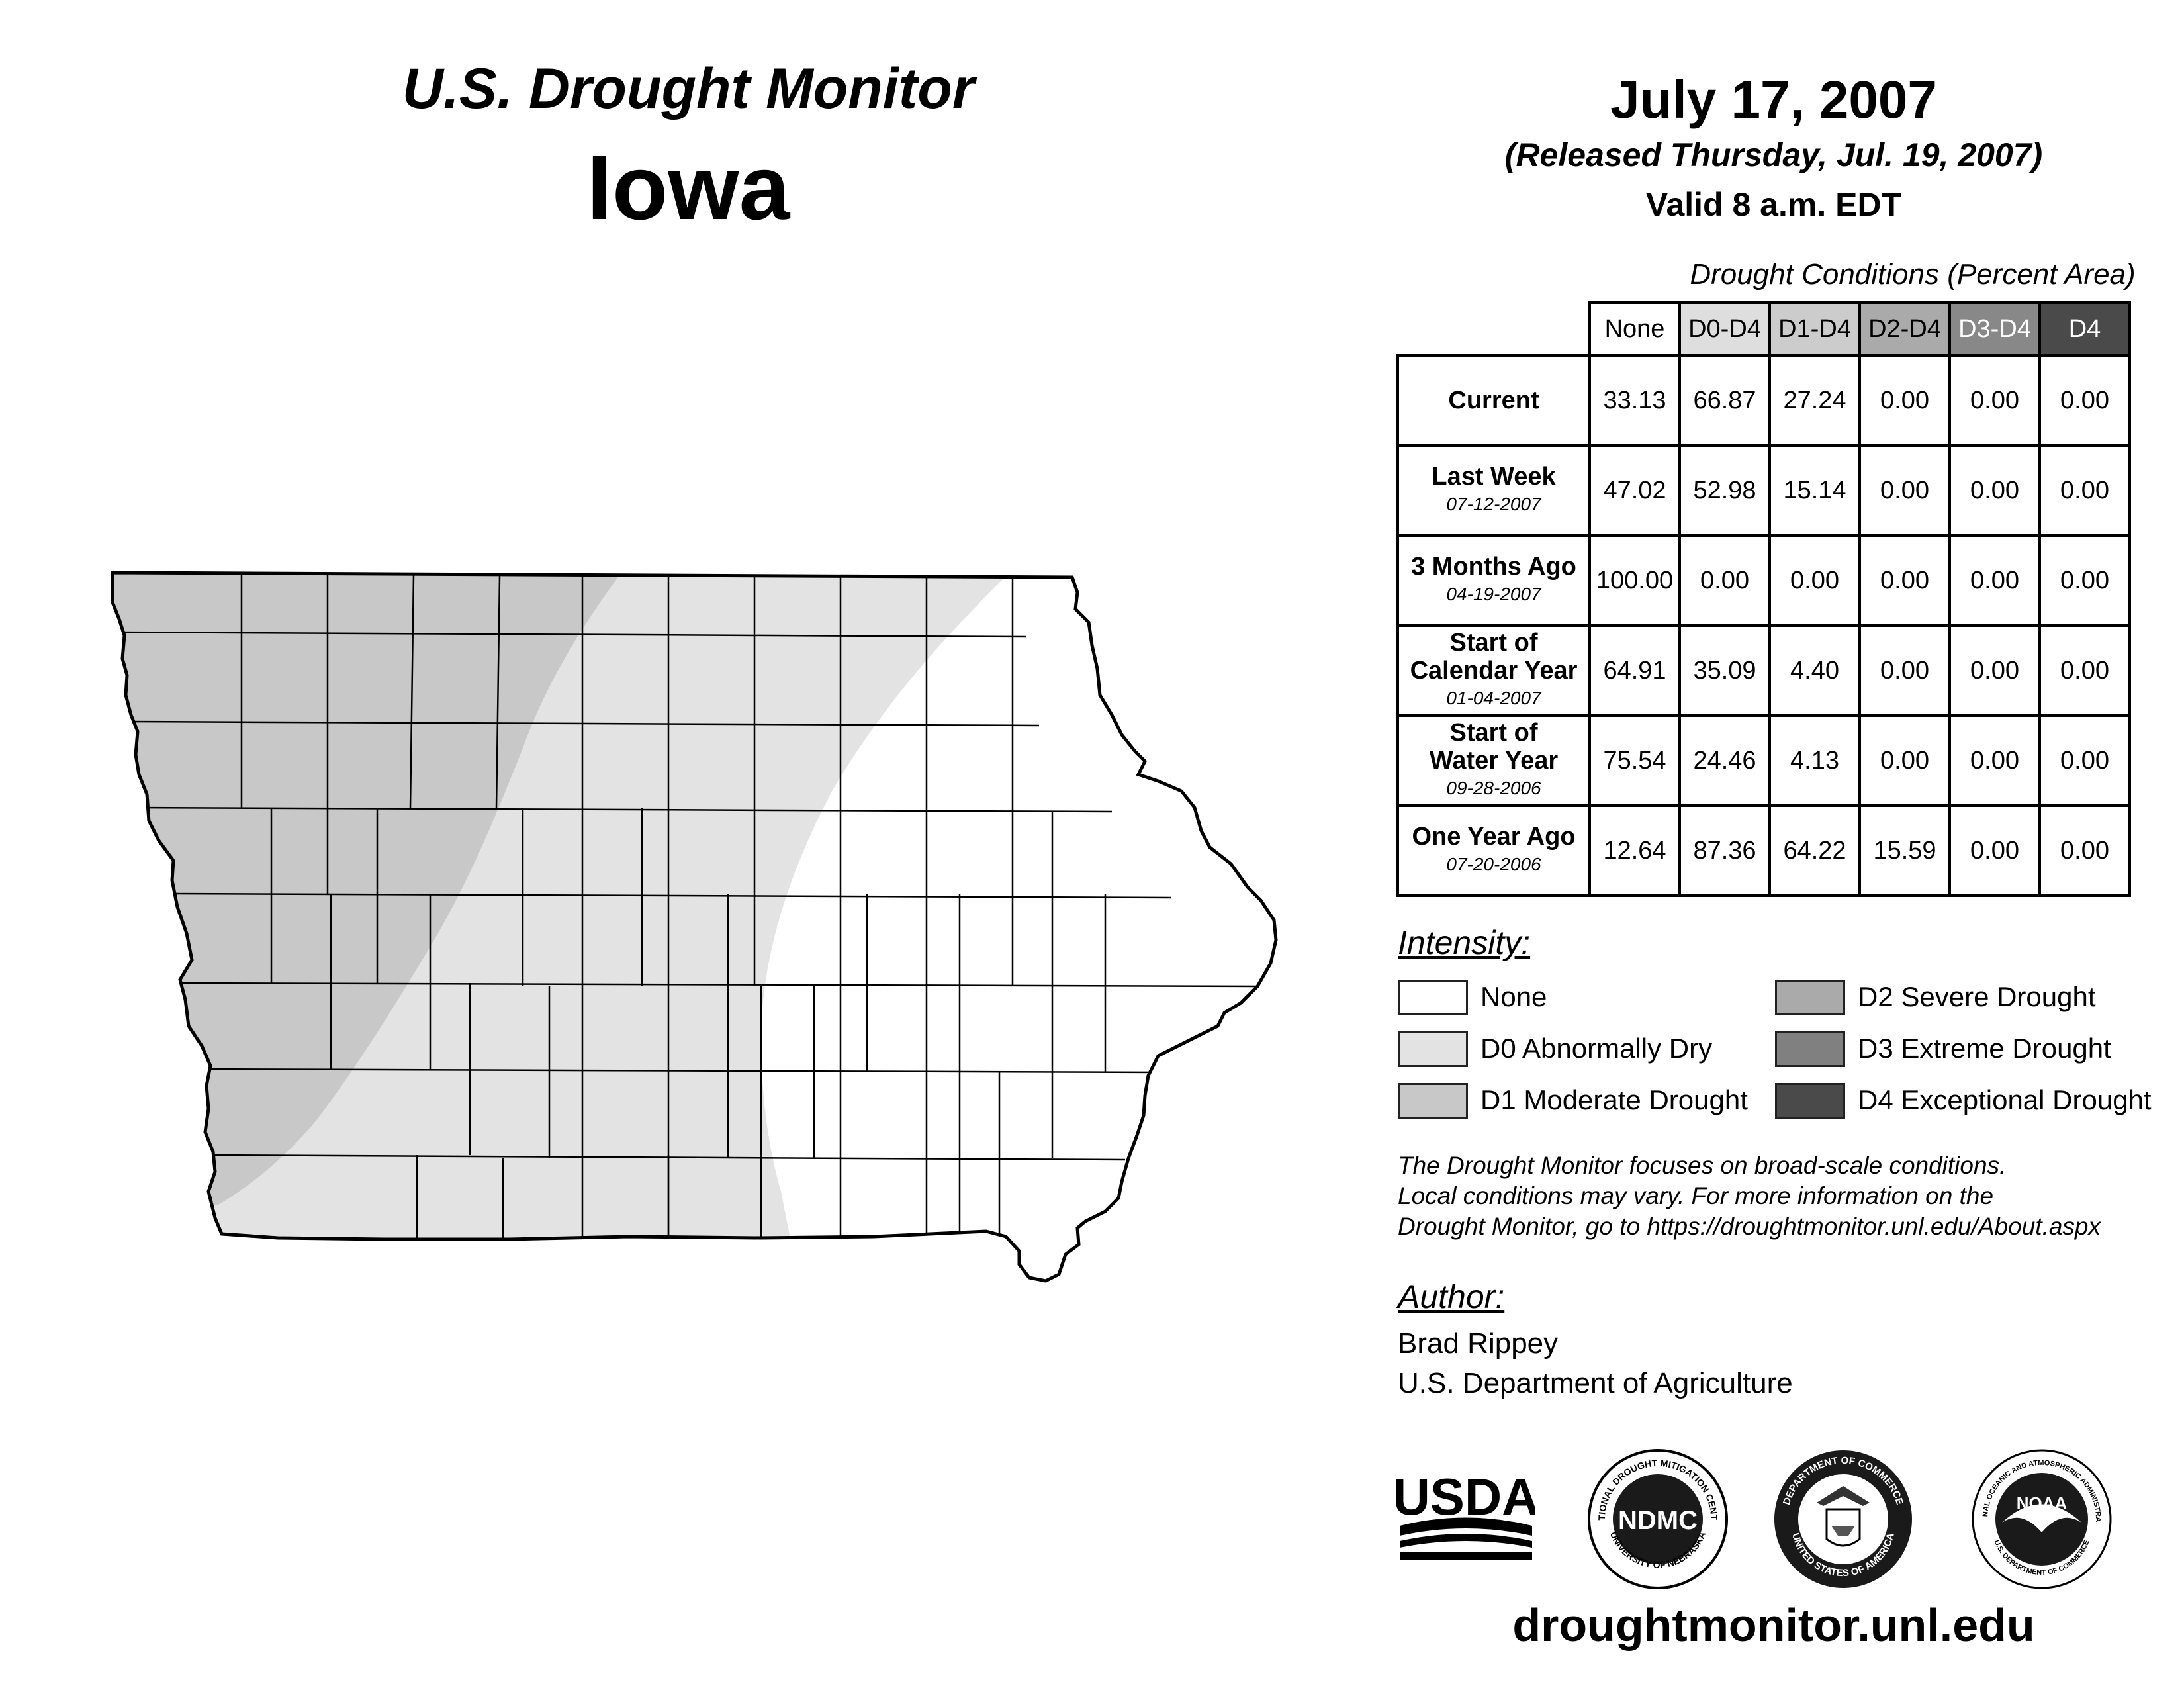 The width and height of the screenshot is (2184, 1688). I want to click on legend-label: D1 Moderate Drought, so click(1614, 1099).